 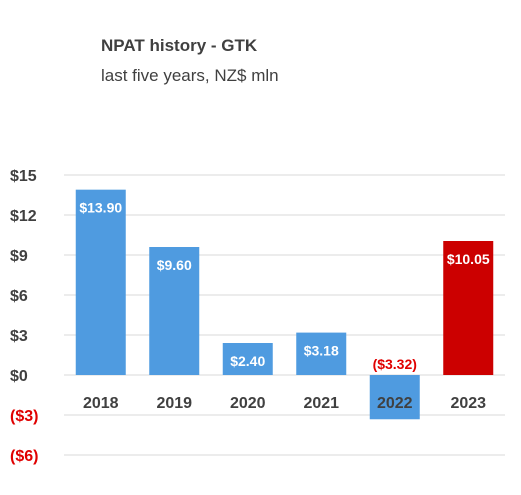 What do you see at coordinates (174, 265) in the screenshot?
I see `data-label: $9.60` at bounding box center [174, 265].